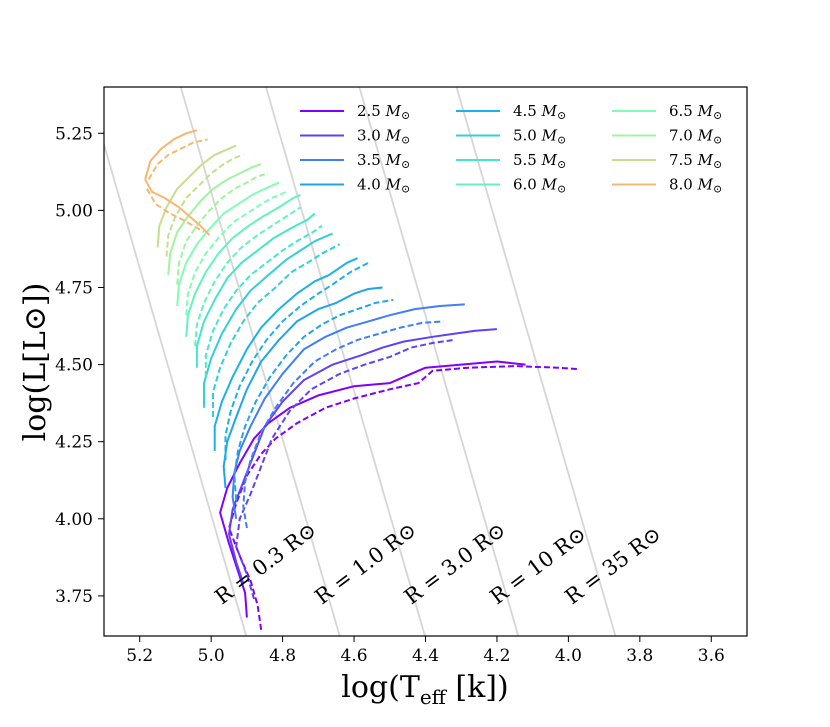 Image resolution: width=830 pixels, height=727 pixels. Describe the element at coordinates (177, 159) in the screenshot. I see `track-8-0-dashed-b` at that location.